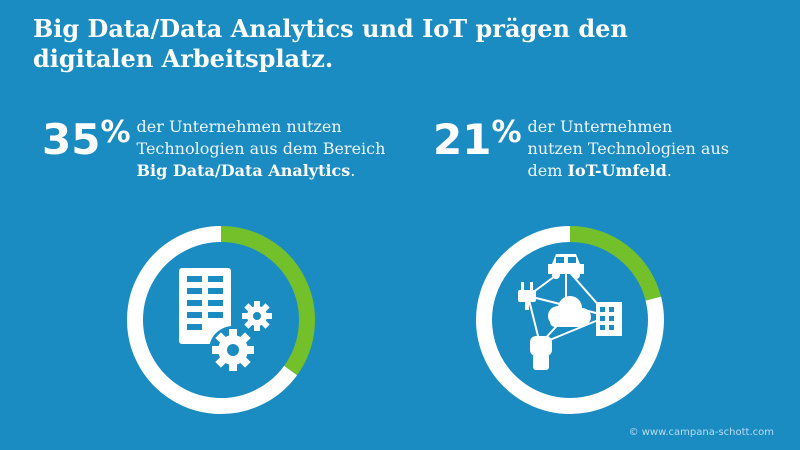 The height and width of the screenshot is (450, 800). Describe the element at coordinates (628, 148) in the screenshot. I see `stat-iot-text-b: nutzen Technologien aus` at that location.